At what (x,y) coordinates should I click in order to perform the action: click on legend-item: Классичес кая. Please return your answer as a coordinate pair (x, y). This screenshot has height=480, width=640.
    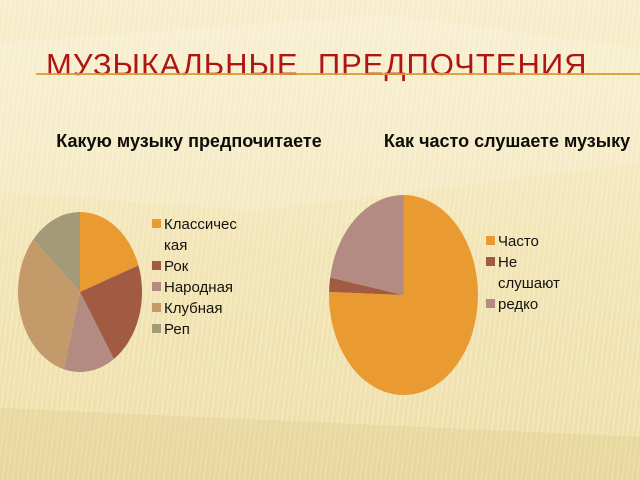
    Looking at the image, I should click on (194, 235).